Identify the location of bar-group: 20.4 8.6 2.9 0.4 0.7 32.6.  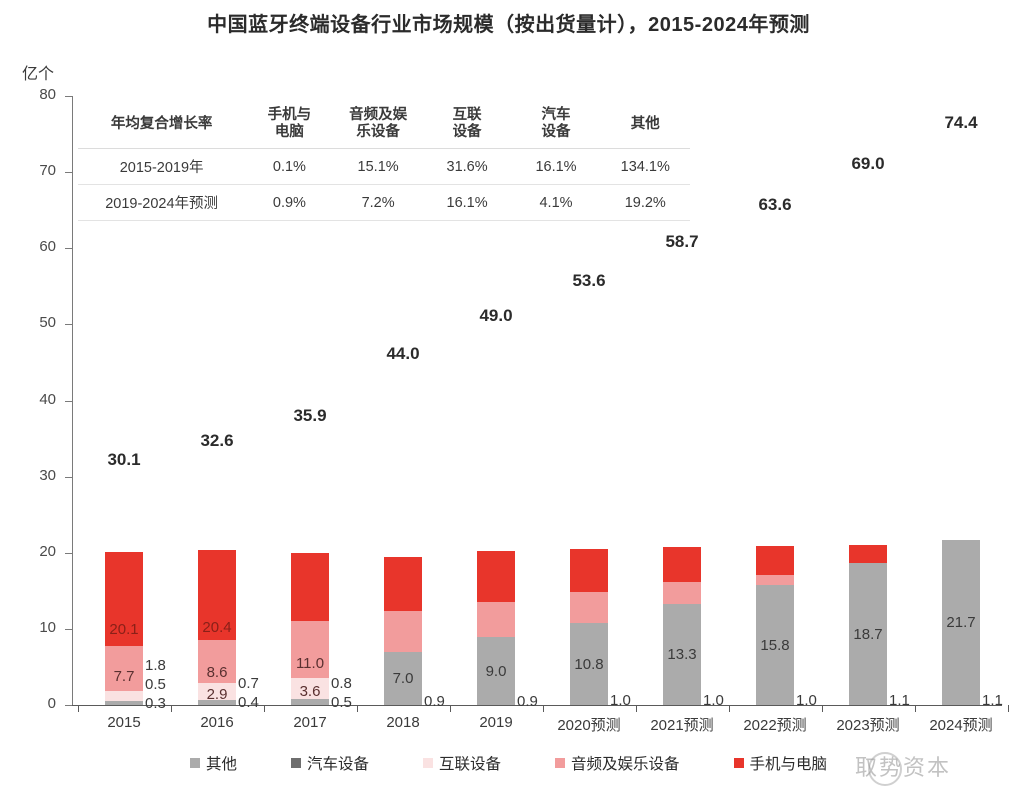
(228, 403).